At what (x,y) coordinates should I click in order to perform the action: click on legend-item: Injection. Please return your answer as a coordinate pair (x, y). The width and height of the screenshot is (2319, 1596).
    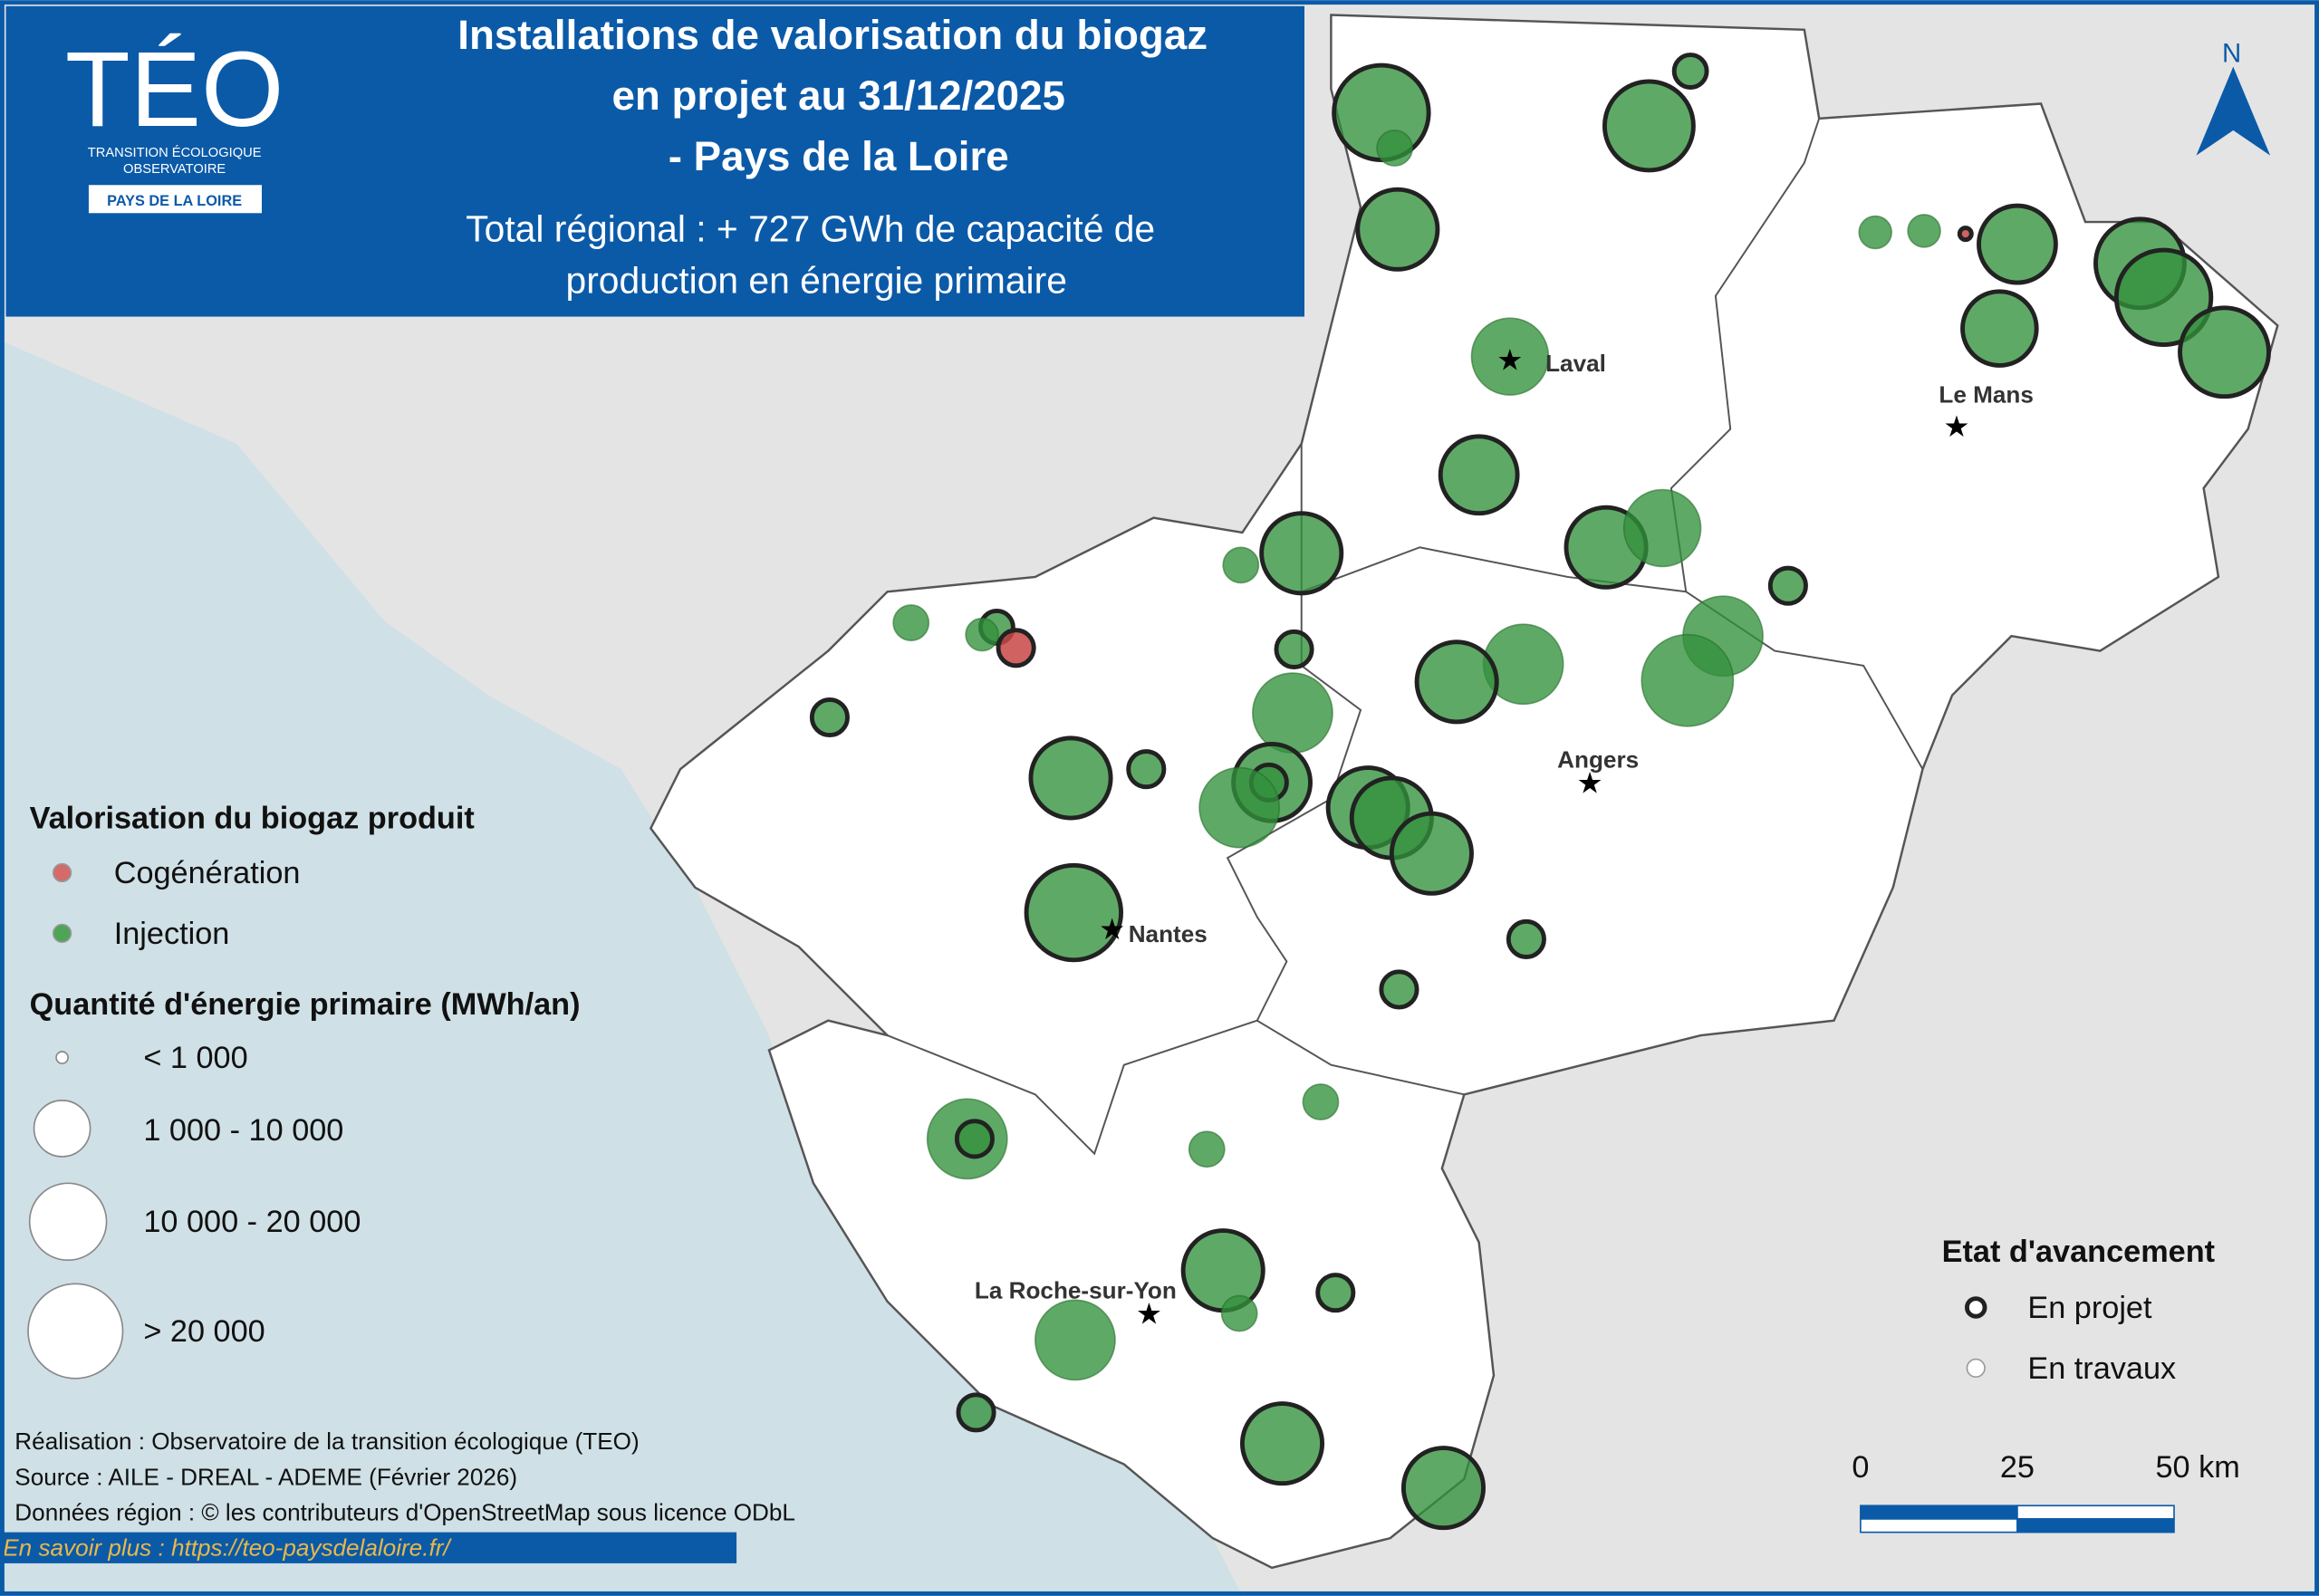
    Looking at the image, I should click on (172, 934).